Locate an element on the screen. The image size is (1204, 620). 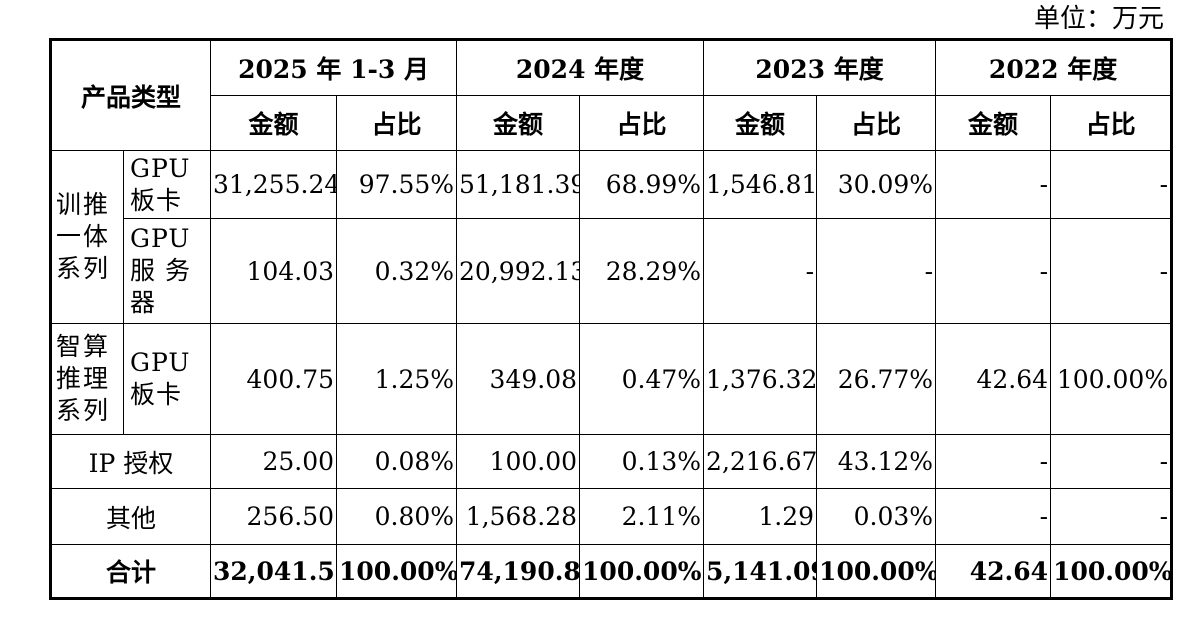
cell-value: 30.09% is located at coordinates (876, 184).